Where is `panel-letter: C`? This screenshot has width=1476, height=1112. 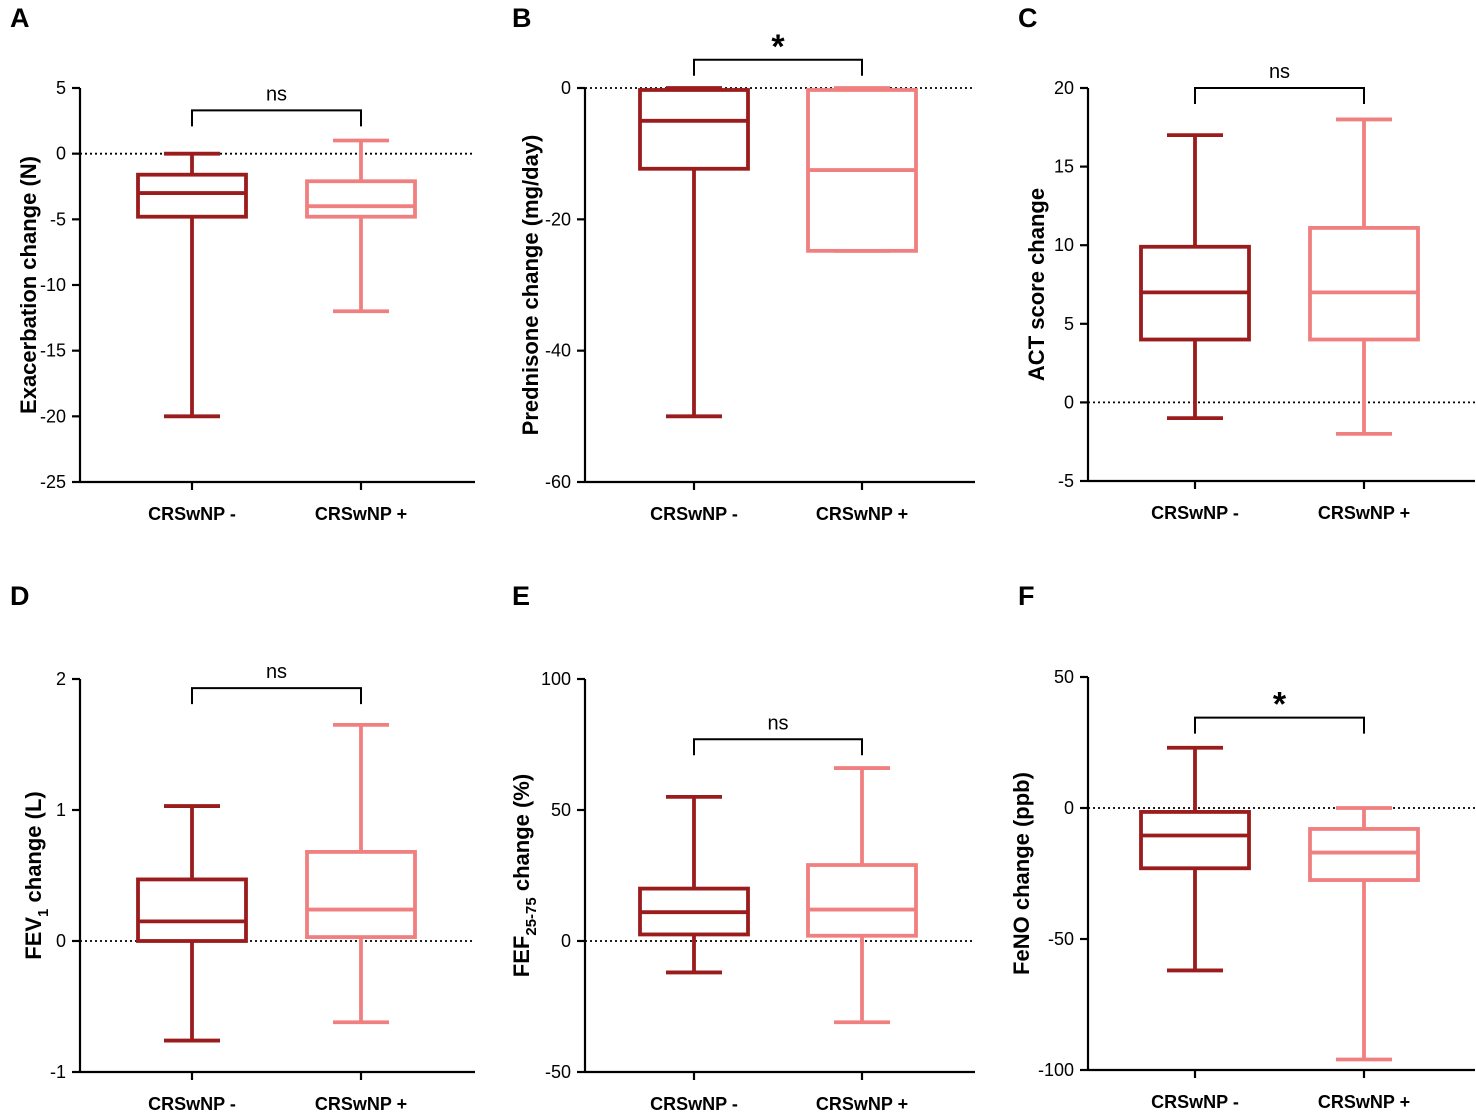 panel-letter: C is located at coordinates (1028, 18).